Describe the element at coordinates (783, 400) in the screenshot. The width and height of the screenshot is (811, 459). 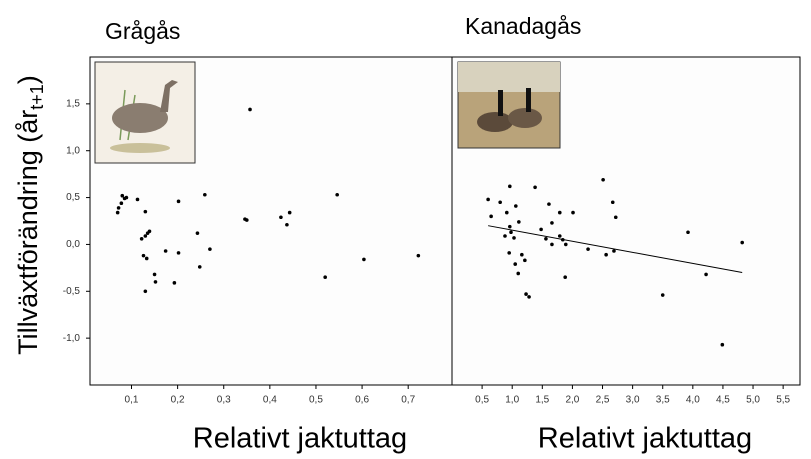
I see `x-tick-label: 5,5` at that location.